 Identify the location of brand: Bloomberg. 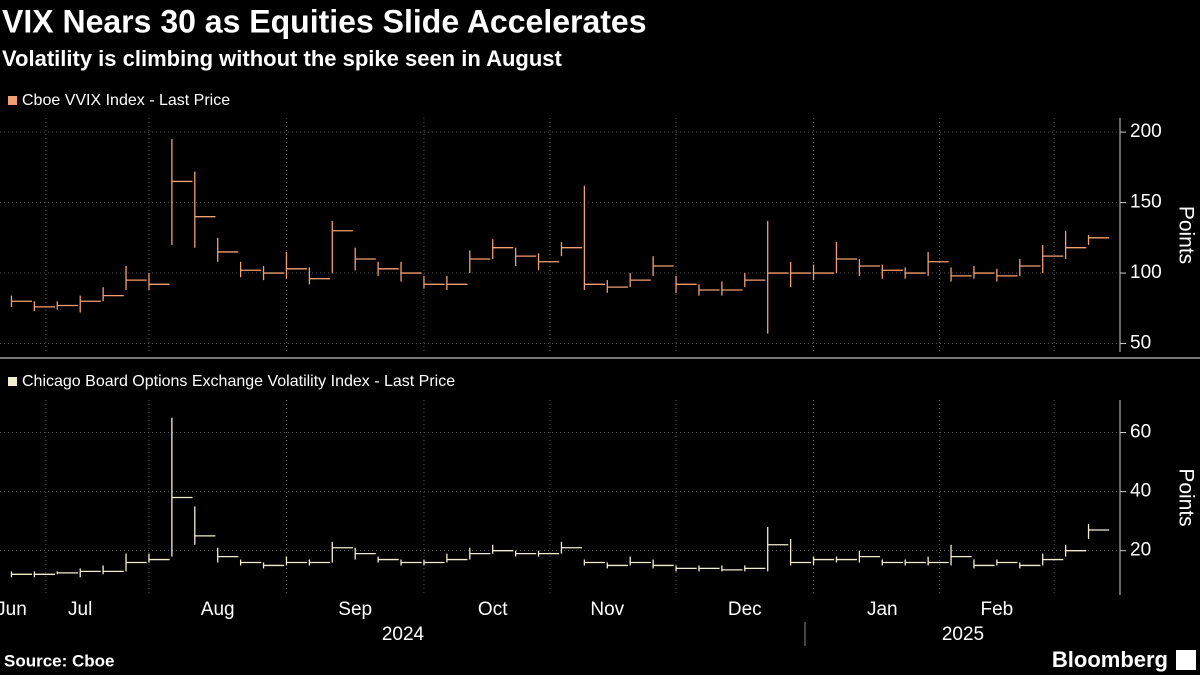
(1110, 659).